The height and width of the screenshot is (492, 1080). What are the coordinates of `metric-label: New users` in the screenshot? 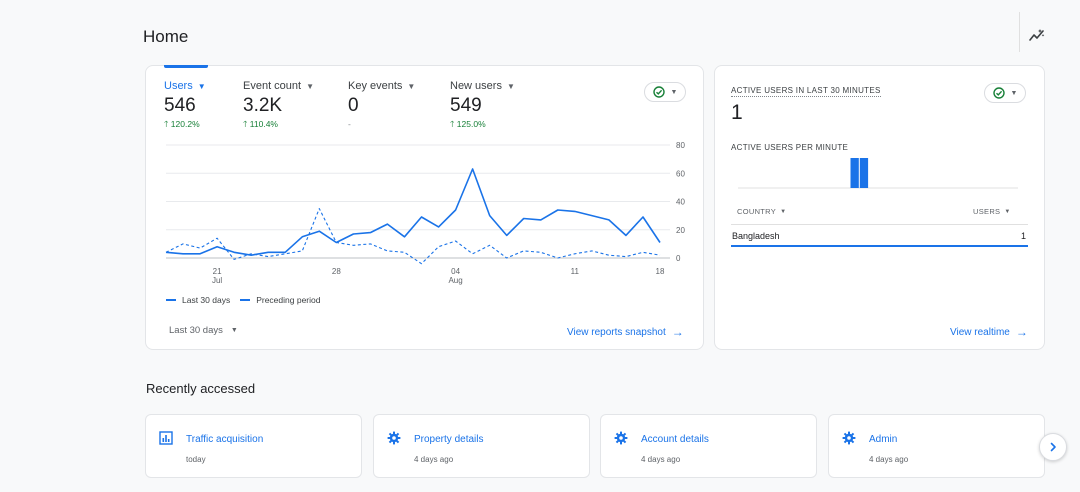 It's located at (476, 86).